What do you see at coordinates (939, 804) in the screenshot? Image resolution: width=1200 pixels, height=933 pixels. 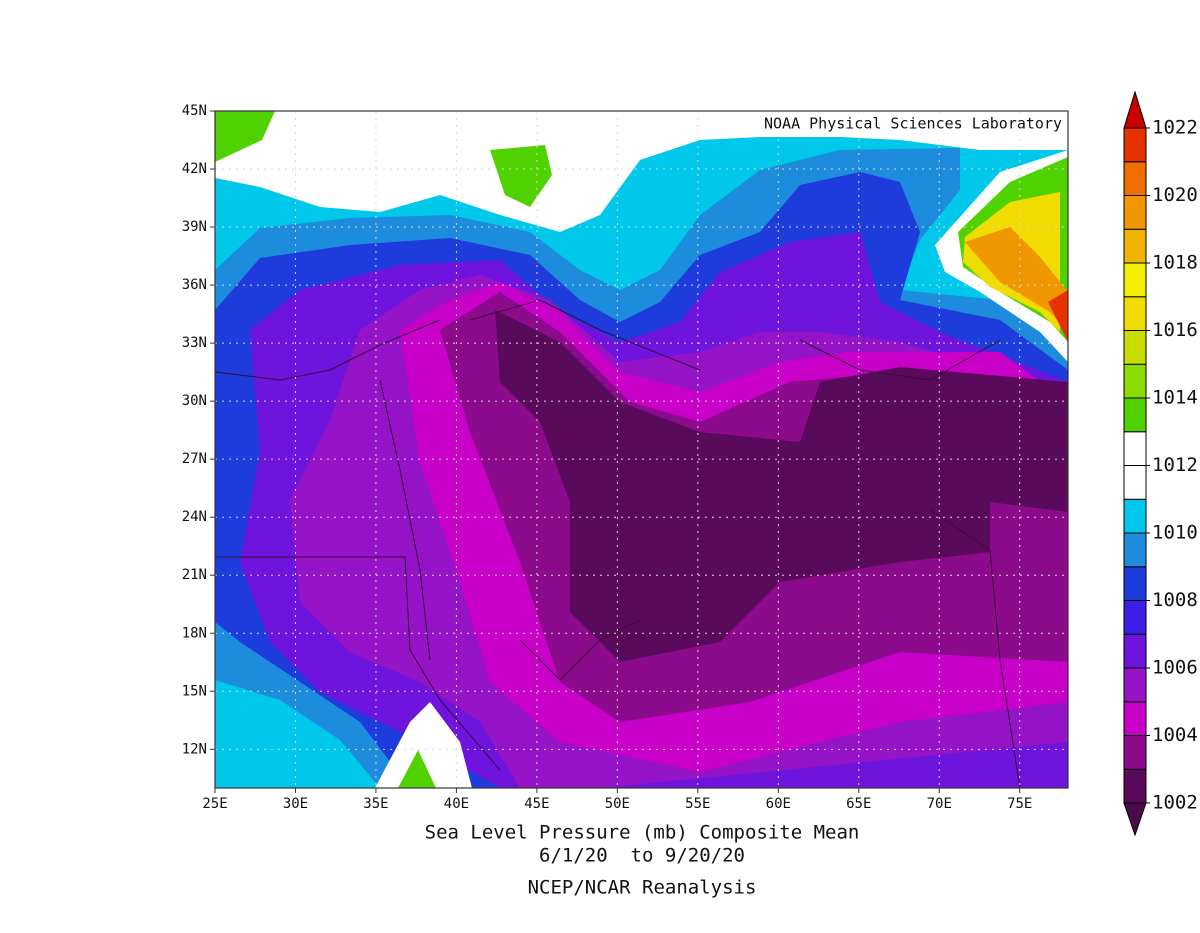 I see `x-tick-label: 70E` at bounding box center [939, 804].